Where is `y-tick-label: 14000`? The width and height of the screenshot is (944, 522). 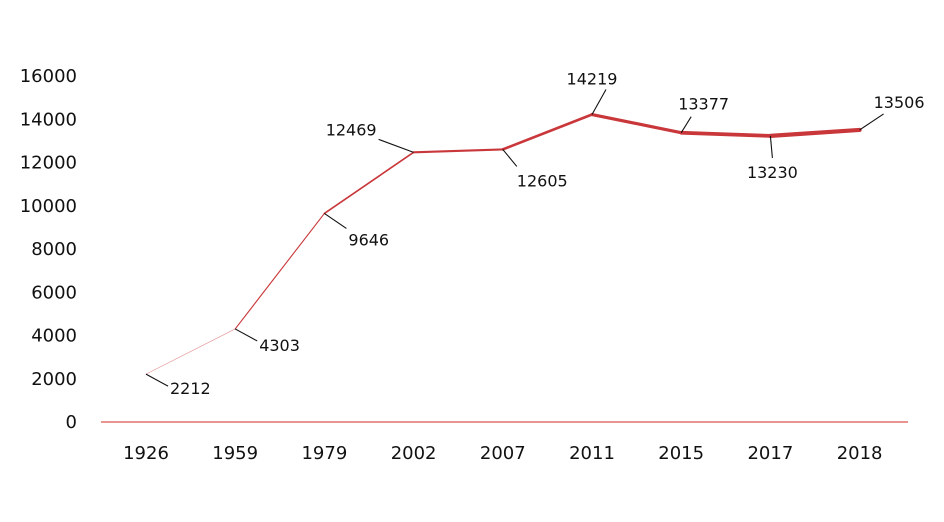 y-tick-label: 14000 is located at coordinates (48, 119).